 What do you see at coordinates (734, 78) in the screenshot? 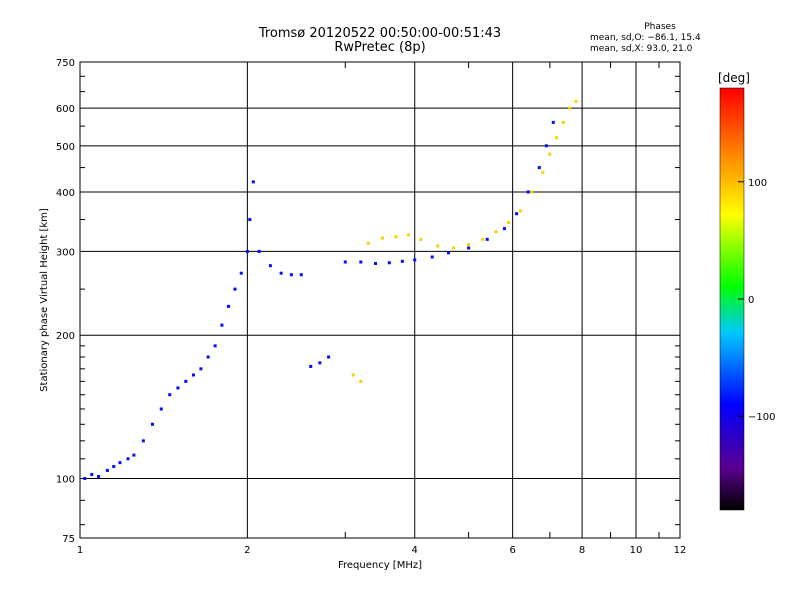
I see `colorbar-label: [deg]` at bounding box center [734, 78].